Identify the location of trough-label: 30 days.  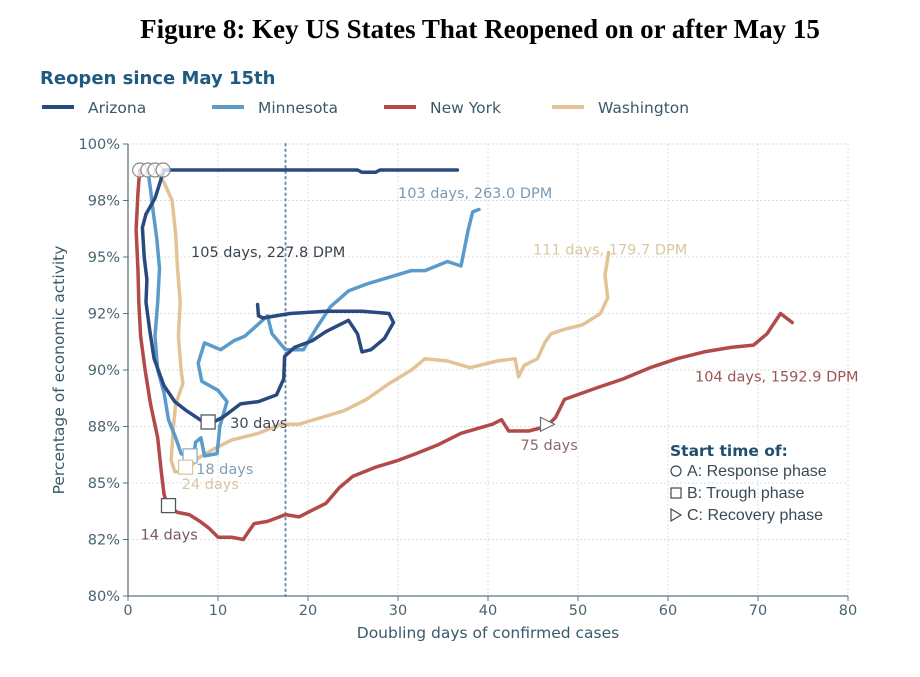
(258, 424).